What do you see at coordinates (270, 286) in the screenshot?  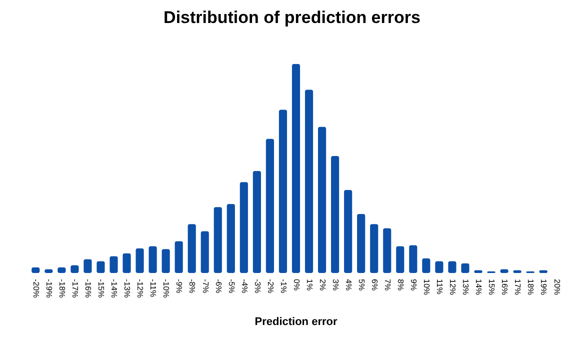 I see `x-tick-label: -2%` at bounding box center [270, 286].